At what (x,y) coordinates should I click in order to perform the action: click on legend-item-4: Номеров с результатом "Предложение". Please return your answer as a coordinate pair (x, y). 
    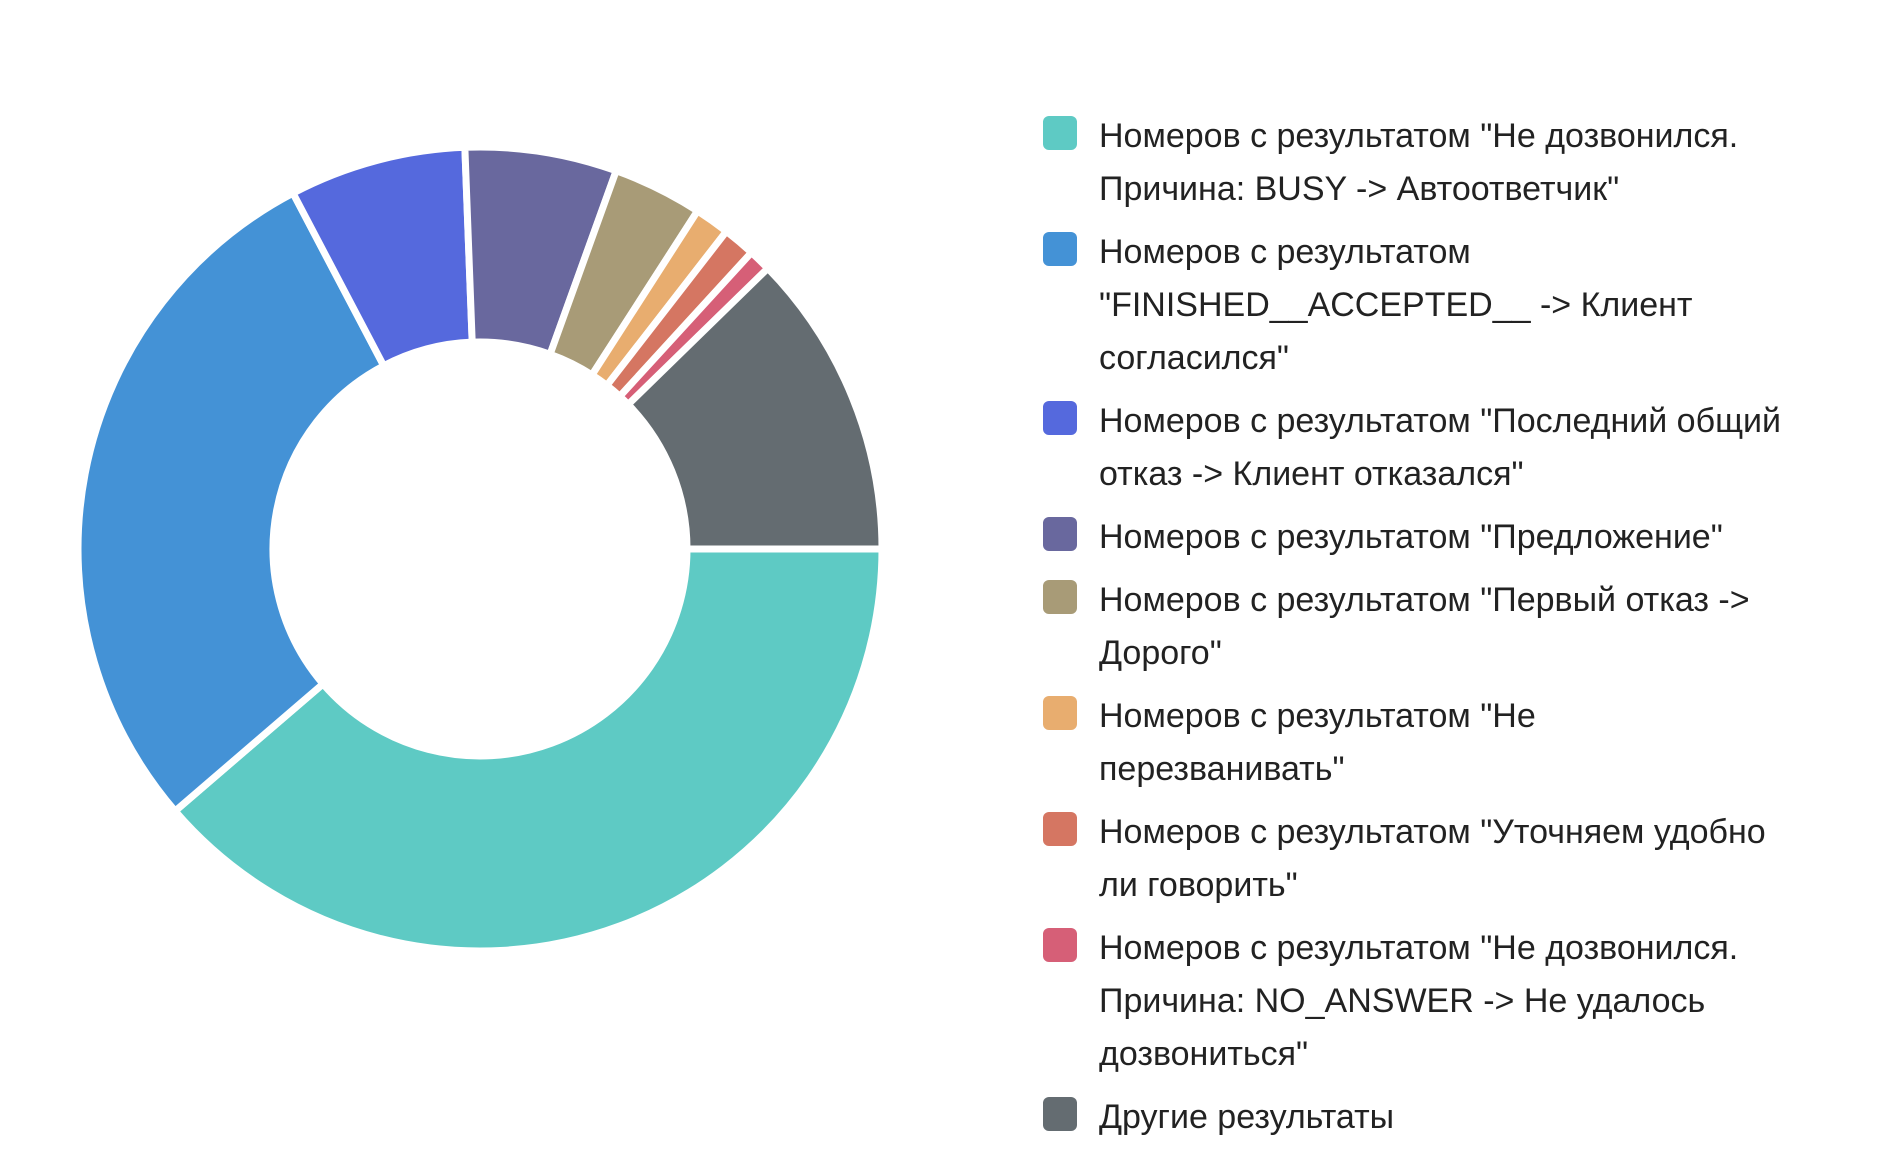
    Looking at the image, I should click on (1443, 537).